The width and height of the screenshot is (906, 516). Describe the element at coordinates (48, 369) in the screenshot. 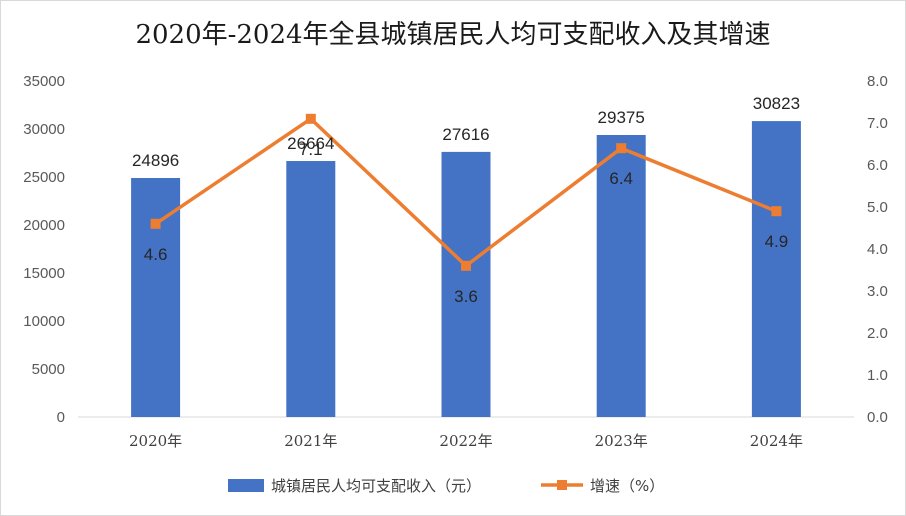

I see `left-tick-label: 5000` at that location.